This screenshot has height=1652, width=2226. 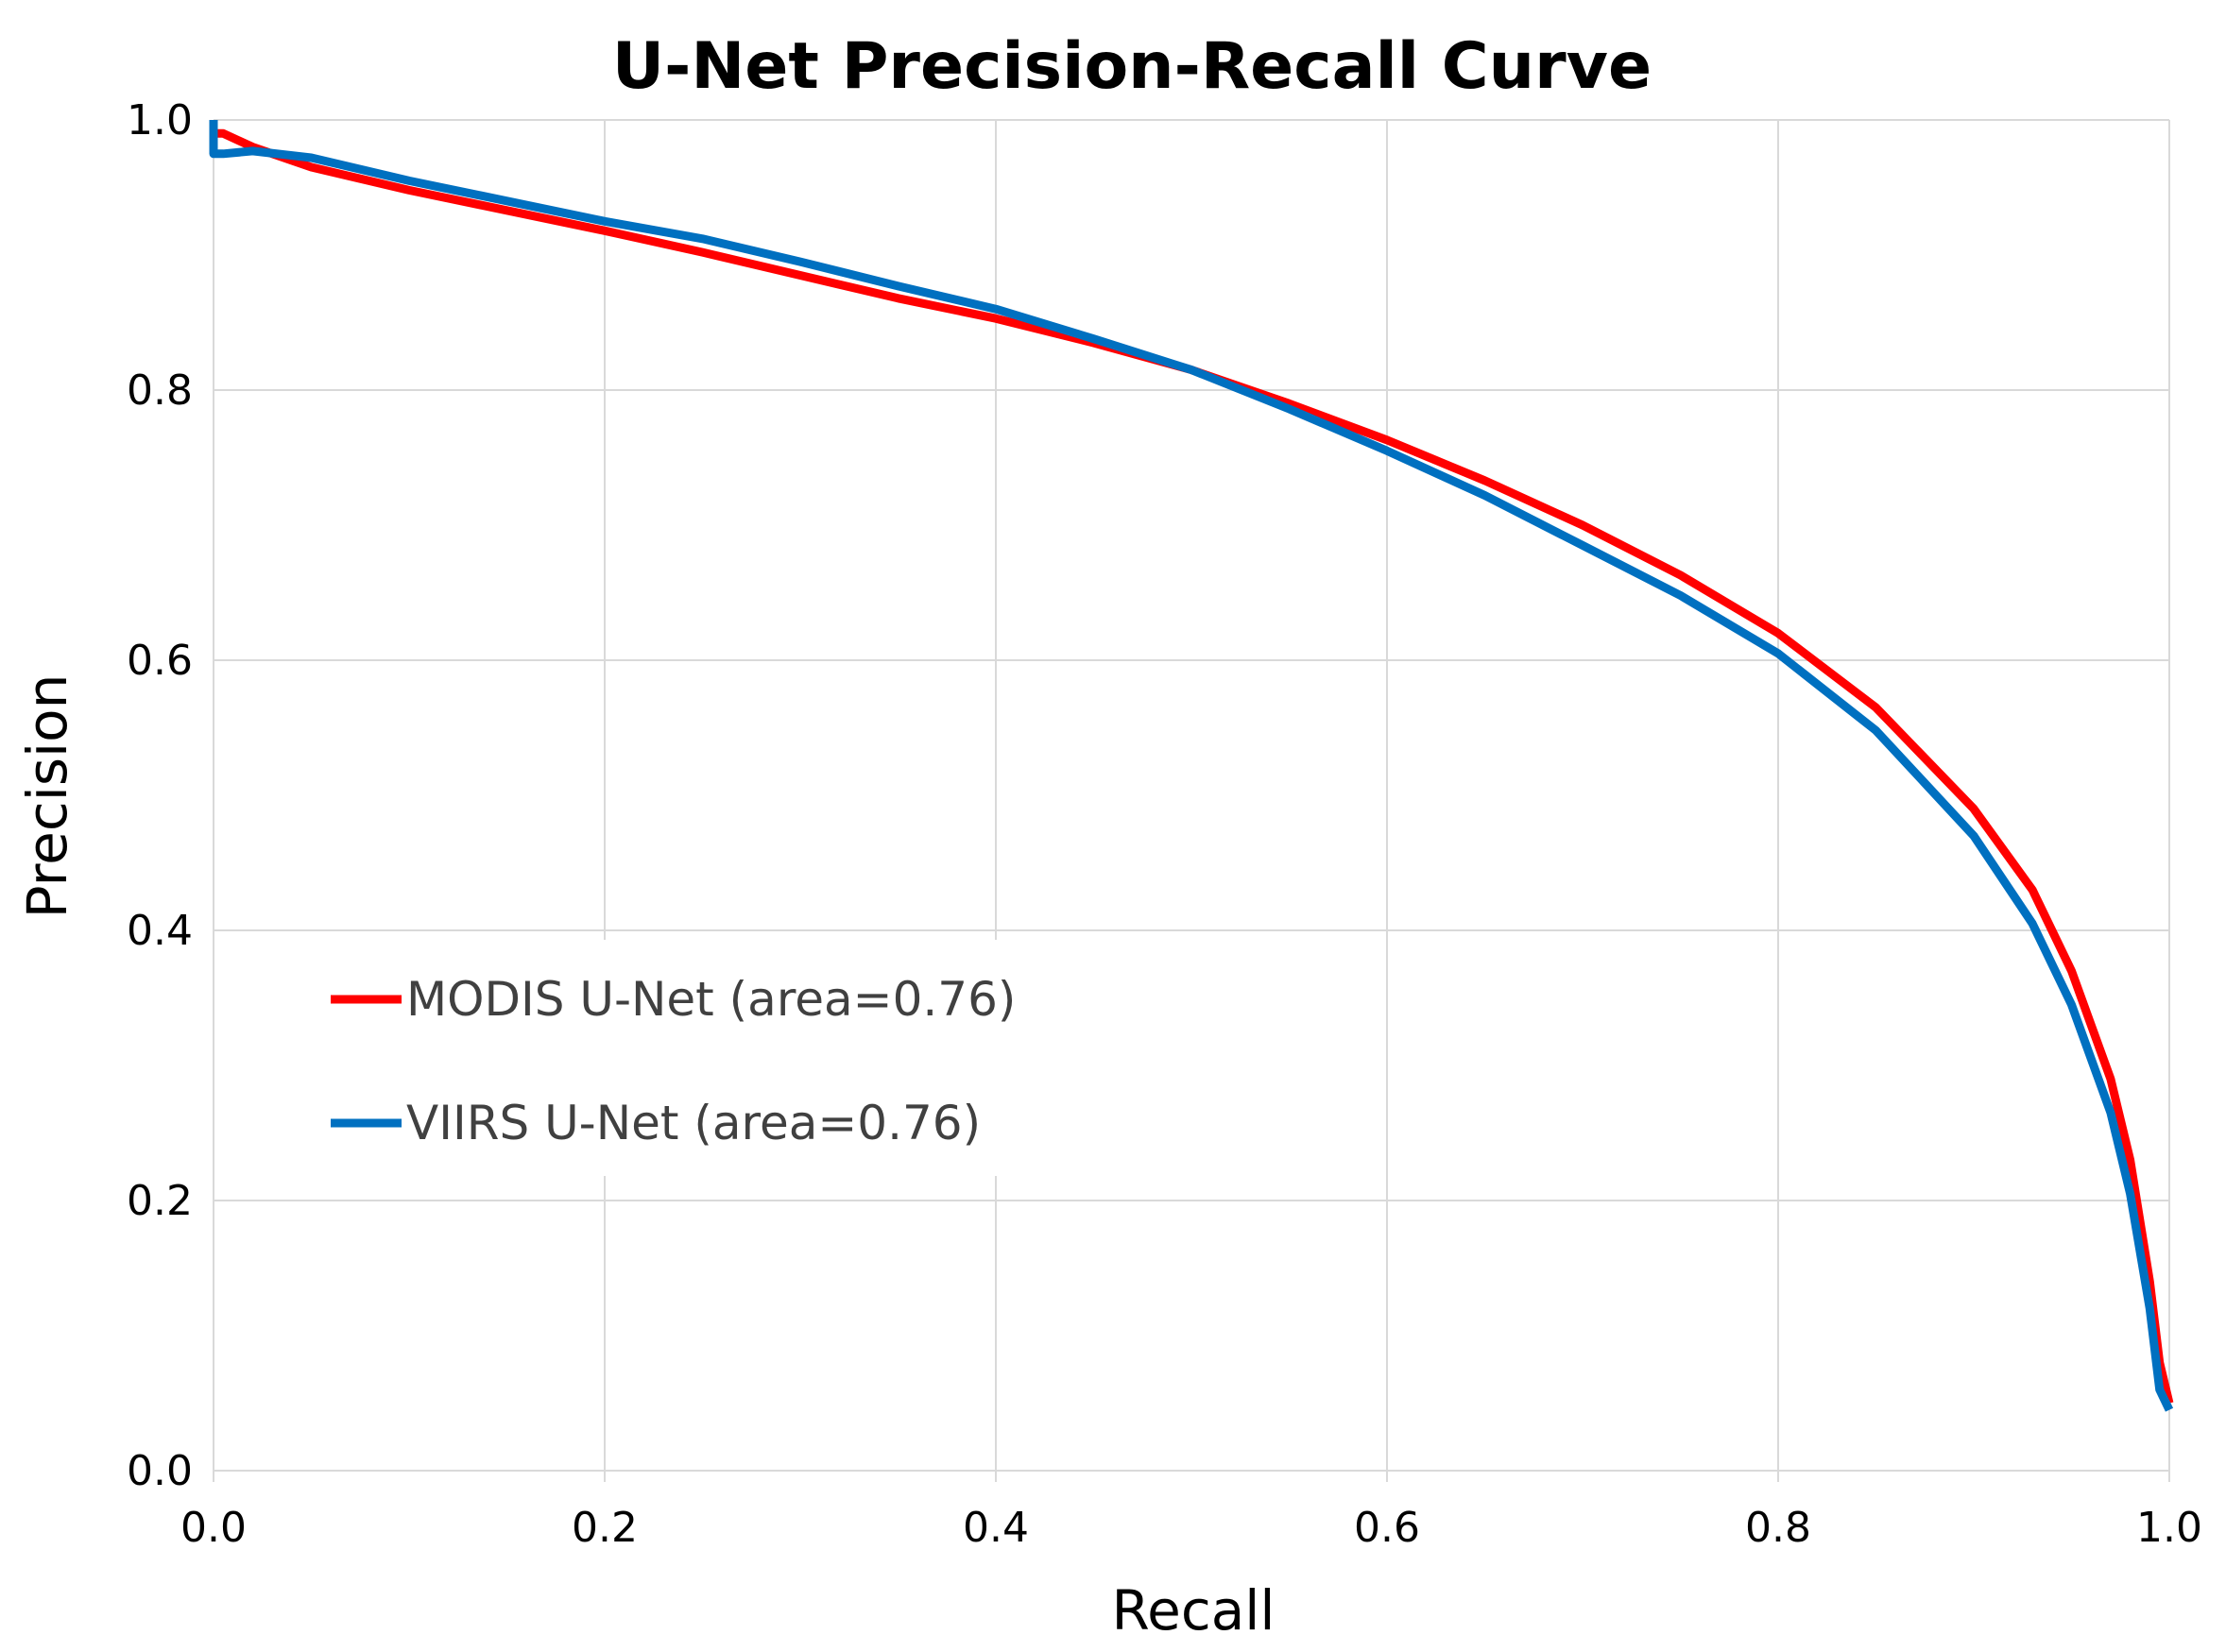 What do you see at coordinates (1191, 1528) in the screenshot?
I see `x-tick-labels: 0.0 0.2 0.4 0.6 0.8 1.0` at bounding box center [1191, 1528].